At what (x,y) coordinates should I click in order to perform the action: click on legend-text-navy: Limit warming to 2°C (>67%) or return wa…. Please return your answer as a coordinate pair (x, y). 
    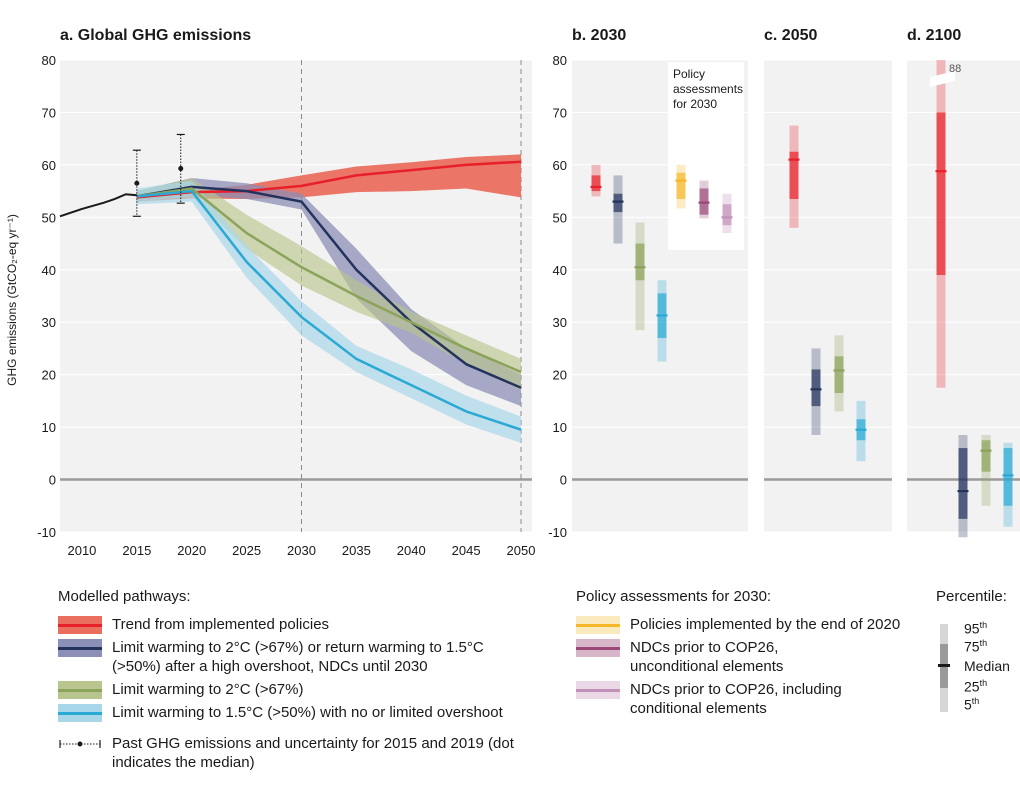
    Looking at the image, I should click on (298, 657).